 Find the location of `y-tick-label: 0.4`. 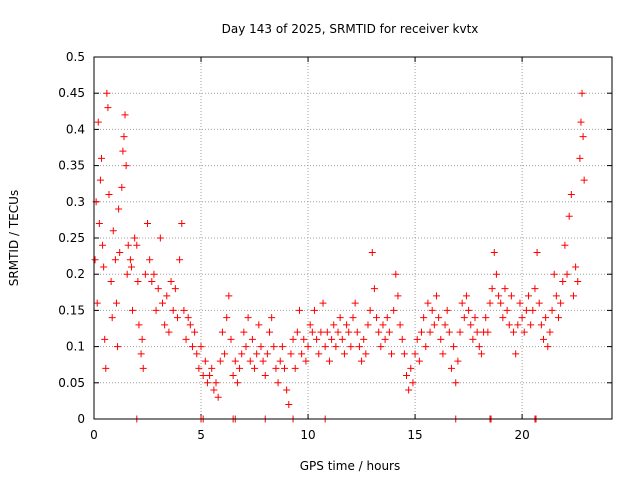

y-tick-label: 0.4 is located at coordinates (75, 129).